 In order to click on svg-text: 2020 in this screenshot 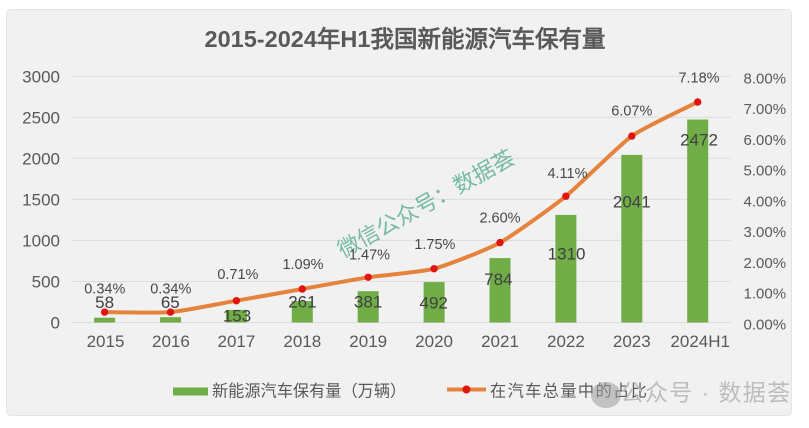, I will do `click(434, 341)`.